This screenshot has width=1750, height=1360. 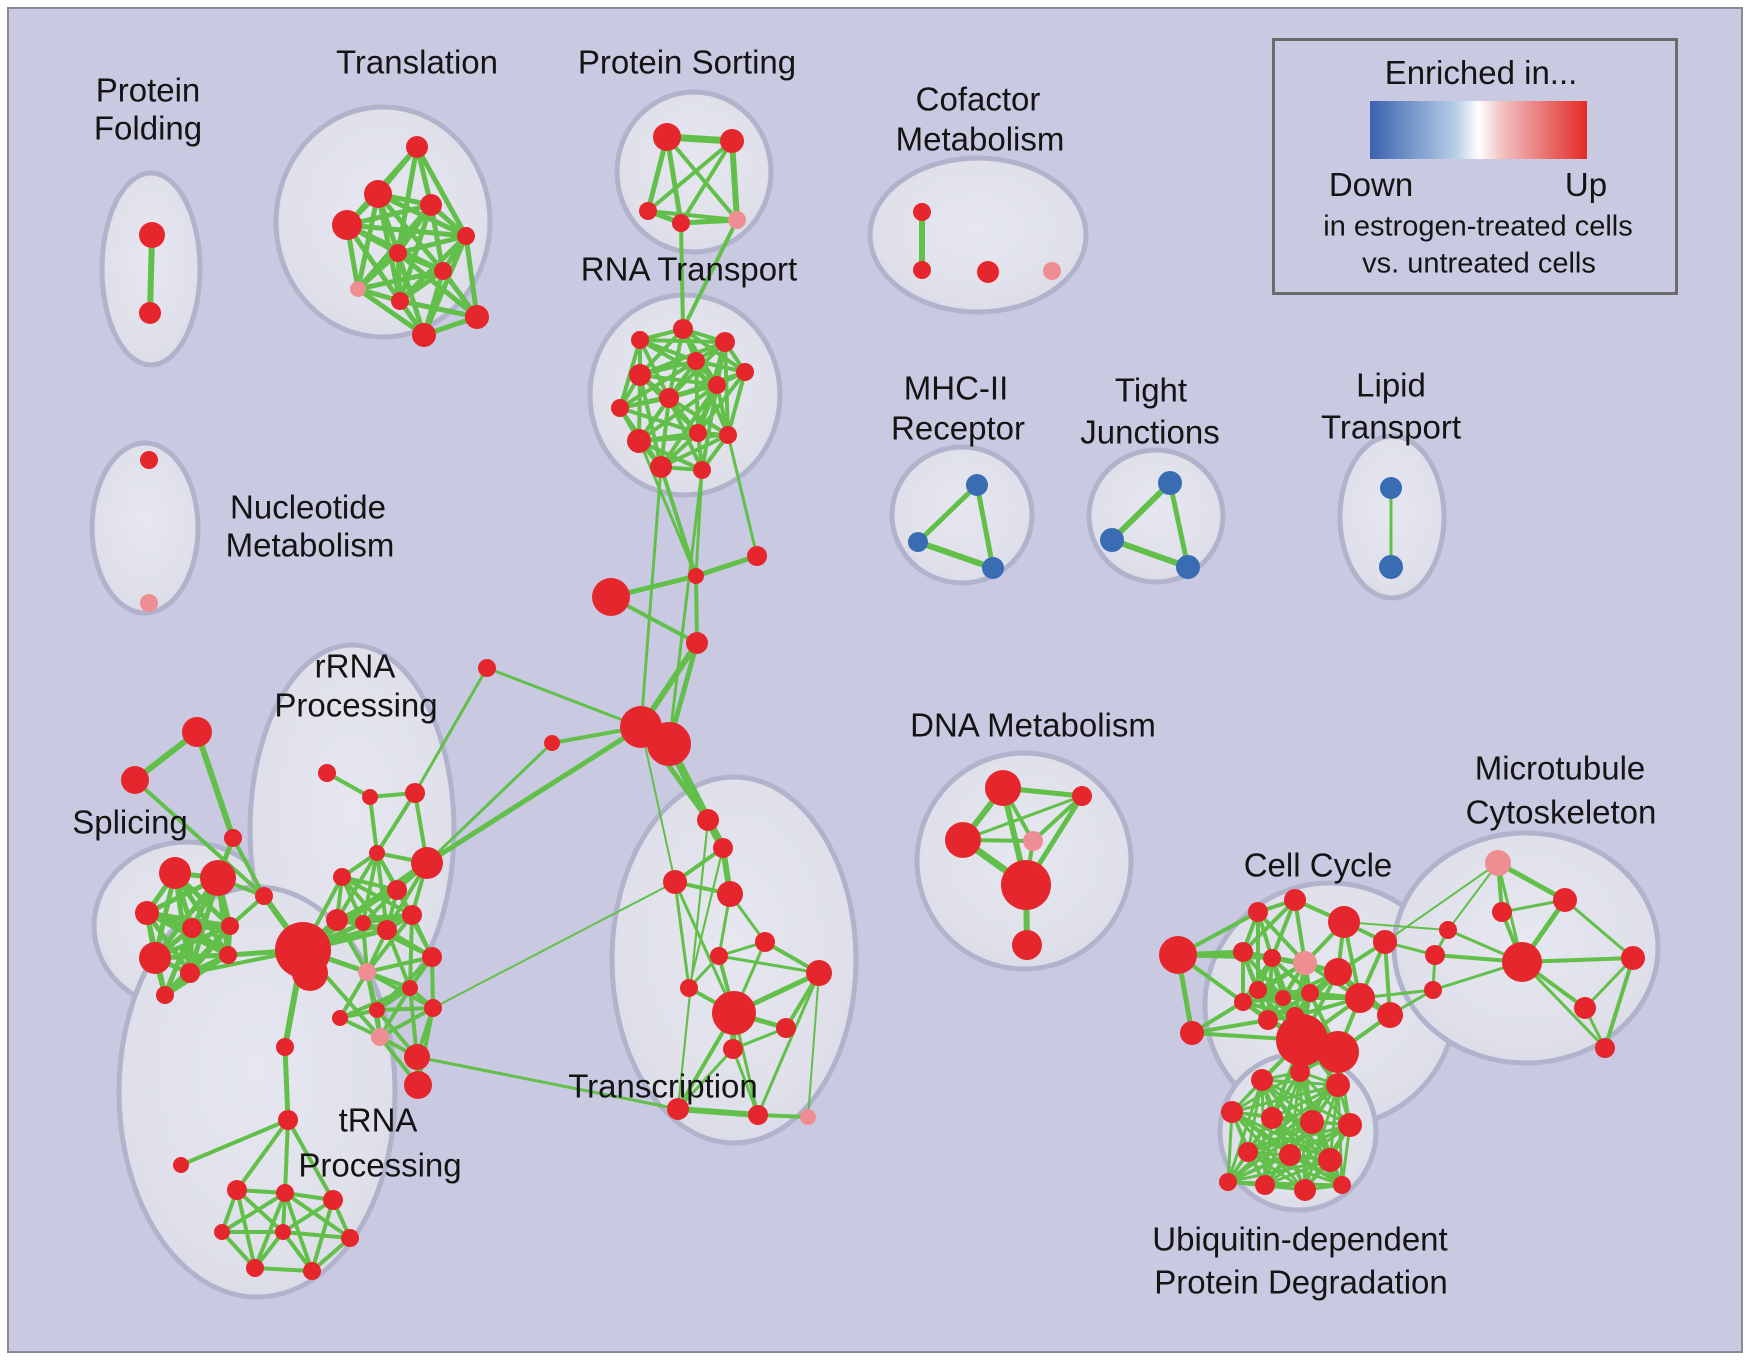 I want to click on gene-set-node-cofactor-metabolism, so click(x=988, y=272).